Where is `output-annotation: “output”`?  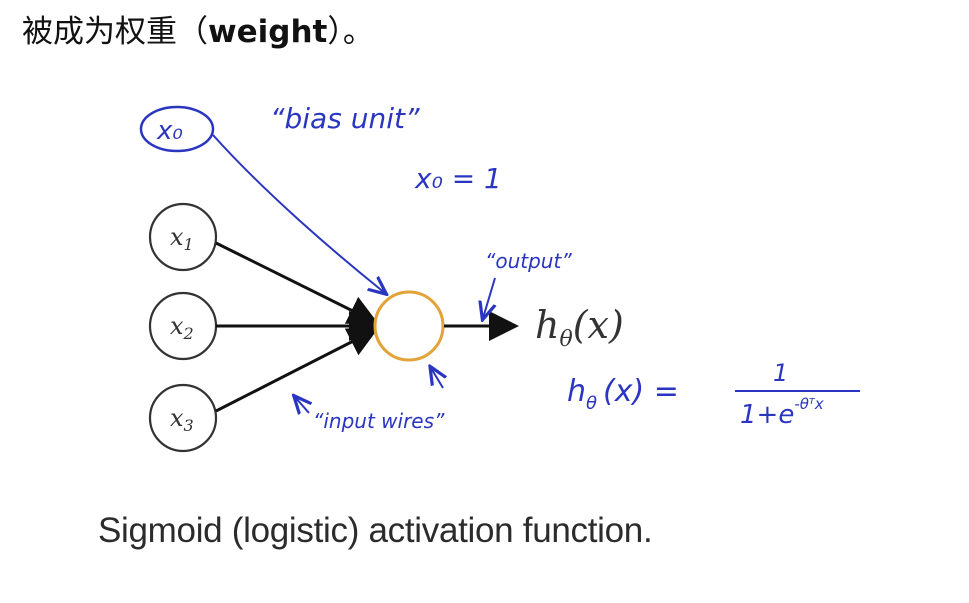 output-annotation: “output” is located at coordinates (528, 261).